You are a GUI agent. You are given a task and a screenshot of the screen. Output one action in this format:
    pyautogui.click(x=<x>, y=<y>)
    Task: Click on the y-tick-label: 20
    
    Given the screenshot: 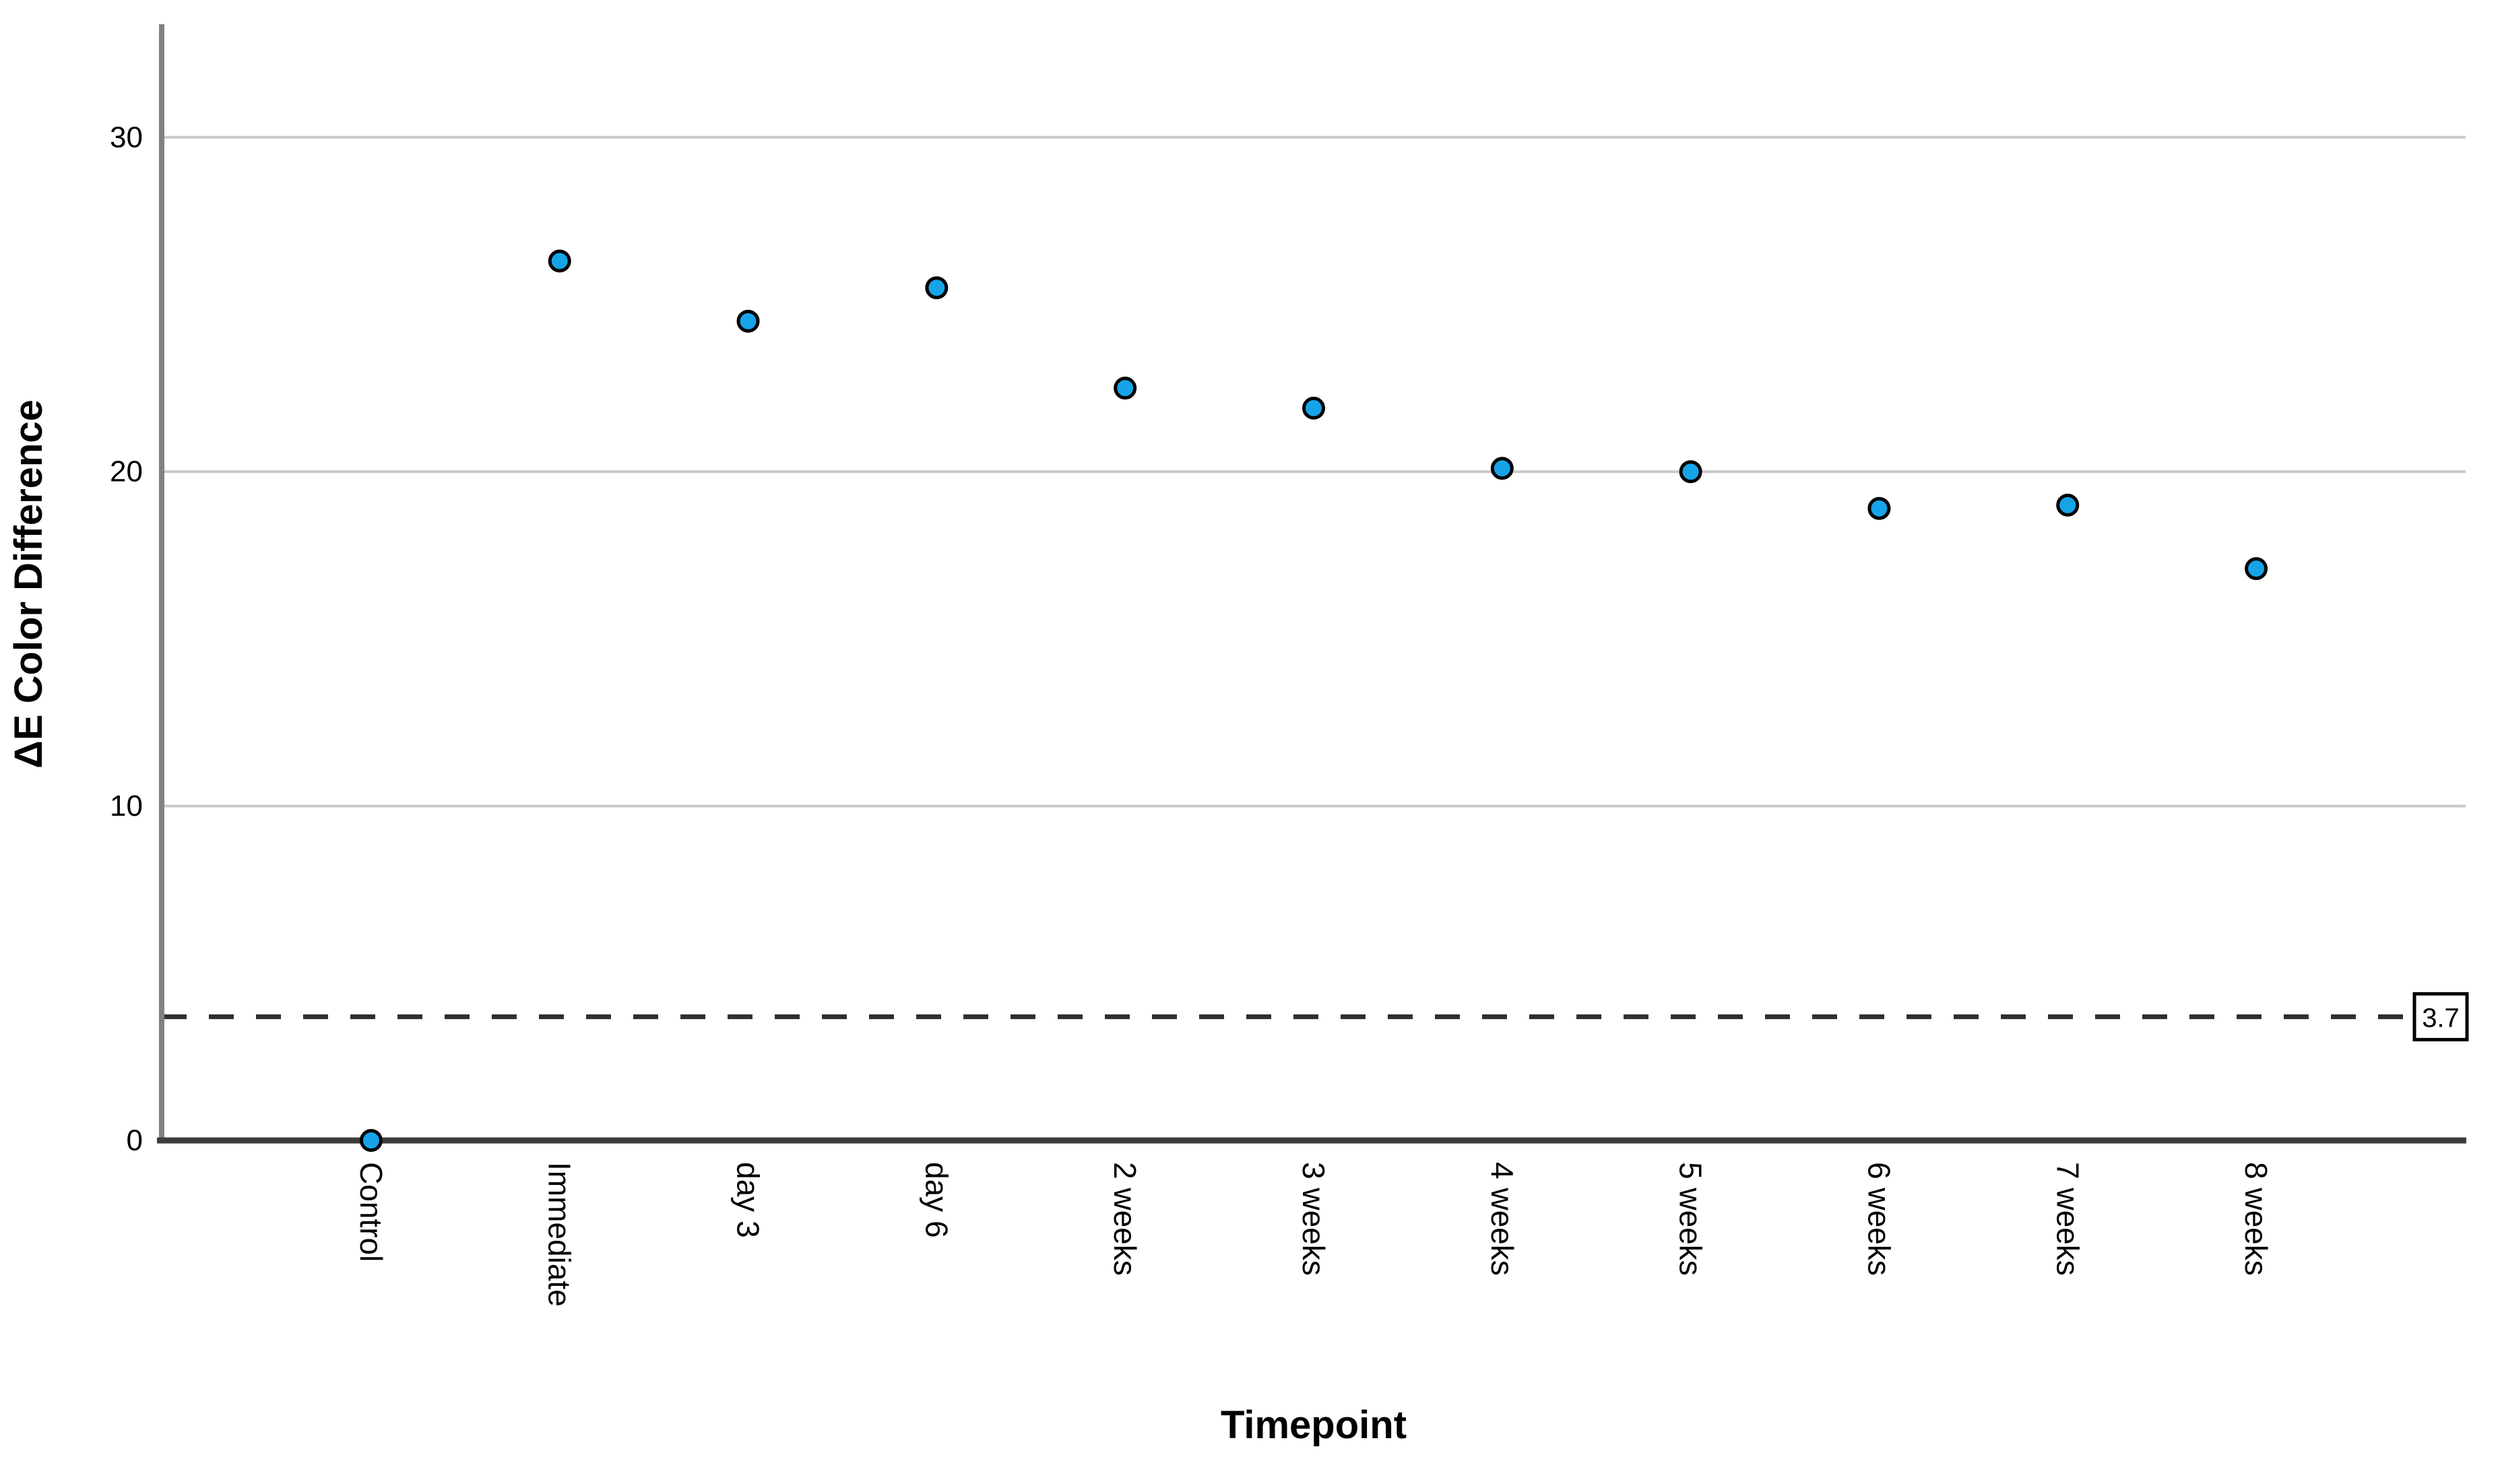 What is the action you would take?
    pyautogui.click(x=126, y=471)
    